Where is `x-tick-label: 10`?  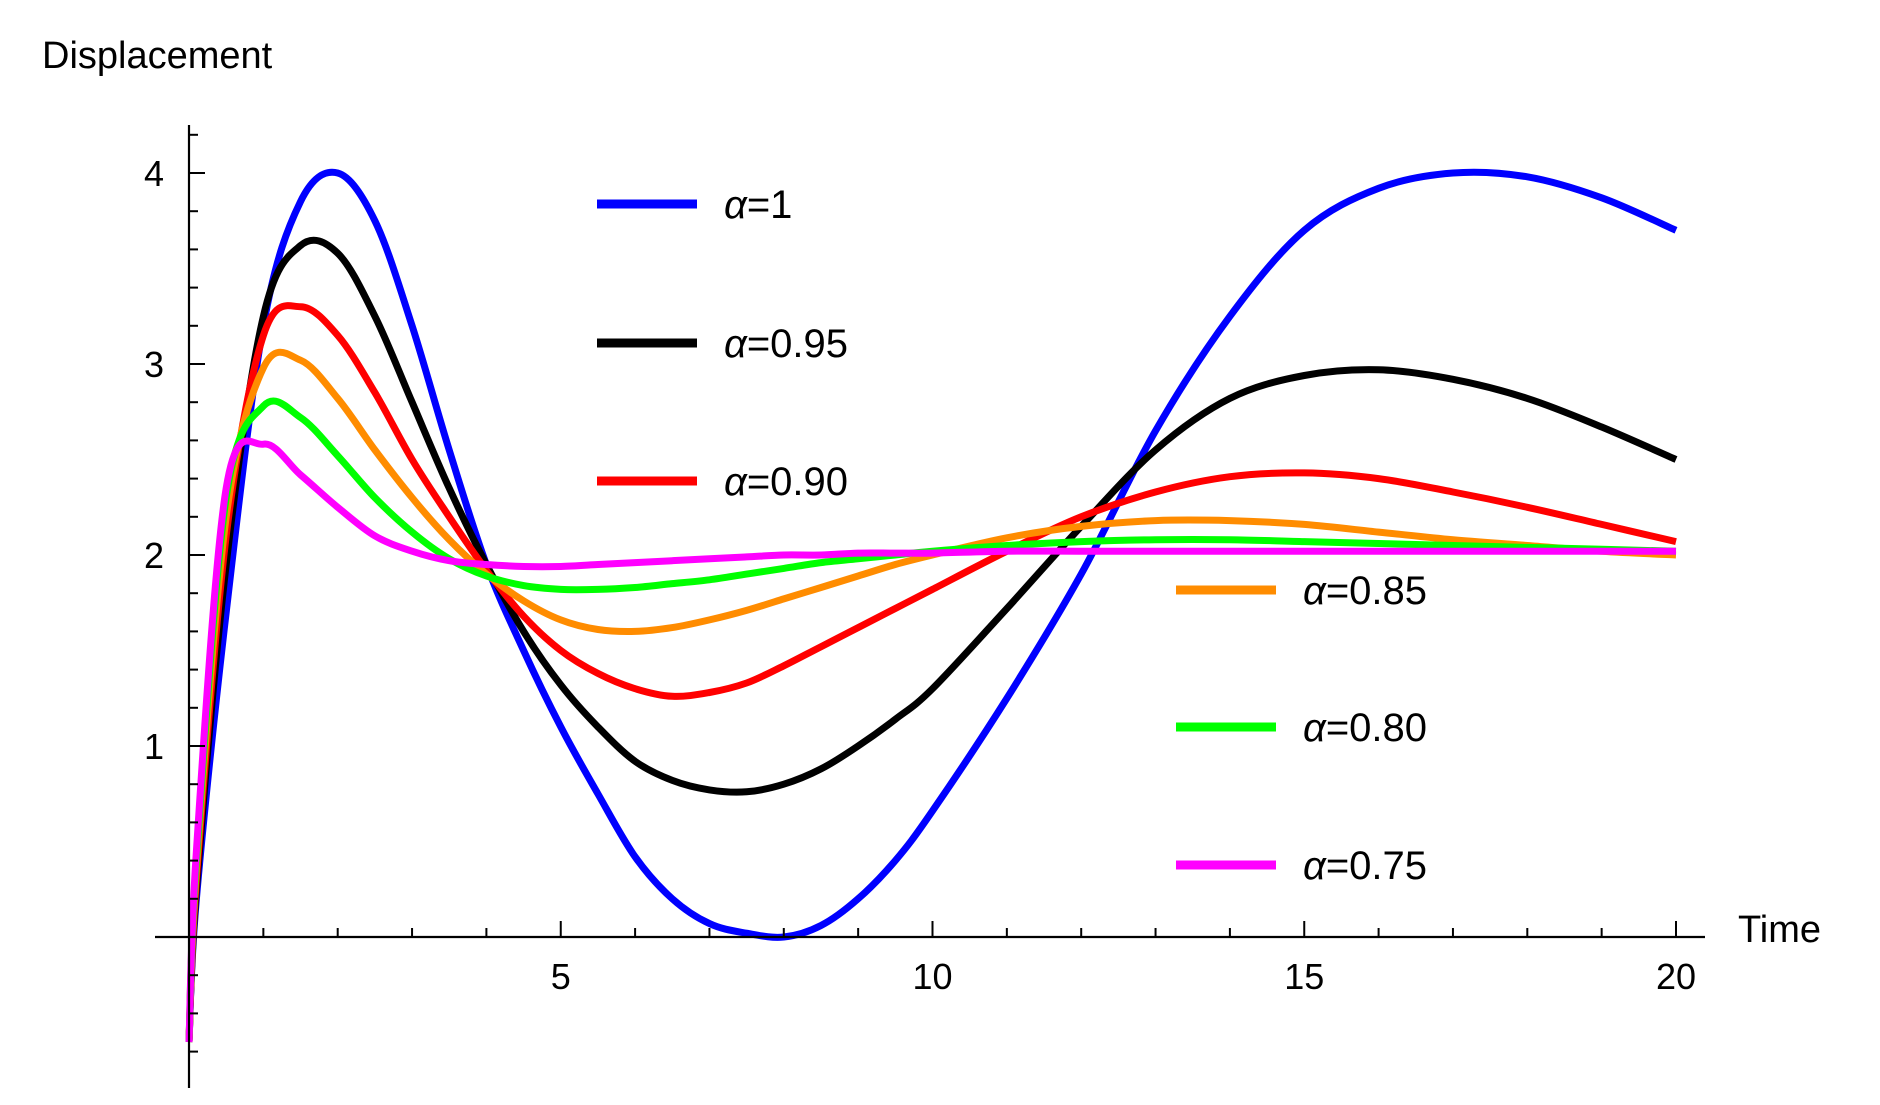
x-tick-label: 10 is located at coordinates (932, 976).